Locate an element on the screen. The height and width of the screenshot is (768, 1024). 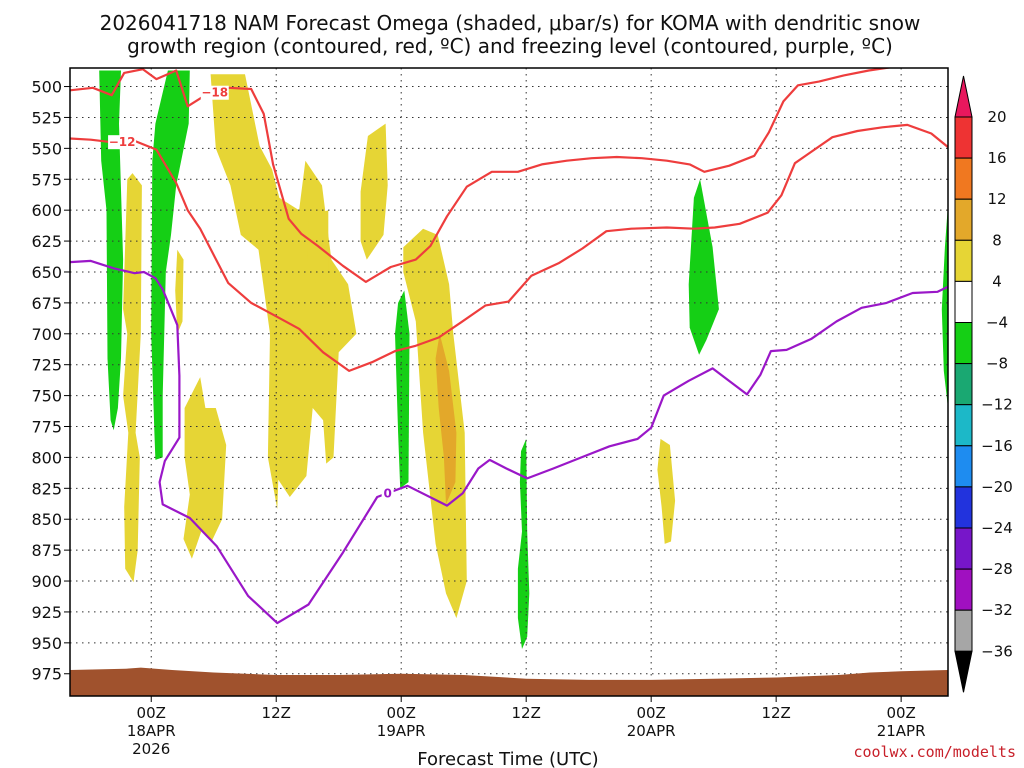
contour-label-0C: 0 is located at coordinates (387, 493).